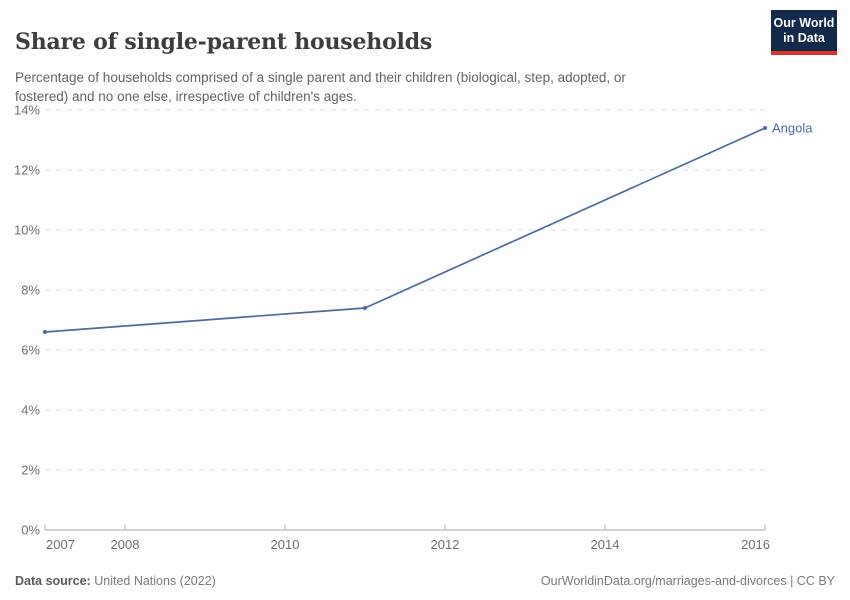 The image size is (850, 600). What do you see at coordinates (30, 470) in the screenshot?
I see `y-tick-label: 2%` at bounding box center [30, 470].